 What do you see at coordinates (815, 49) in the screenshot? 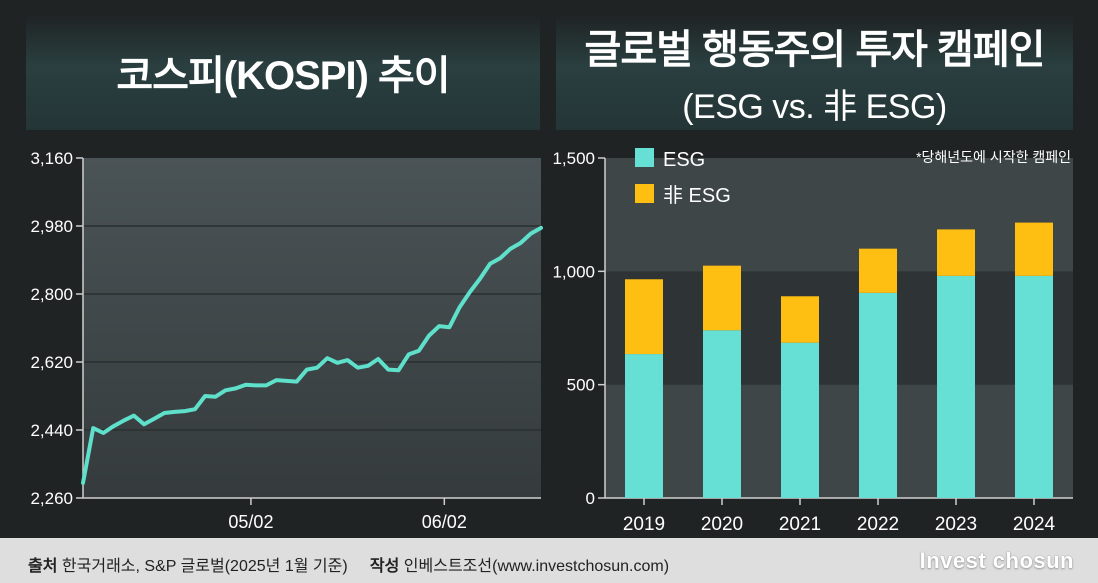
I see `campaign-chart-title: 글로벌 행동주의 투자 캠페인` at bounding box center [815, 49].